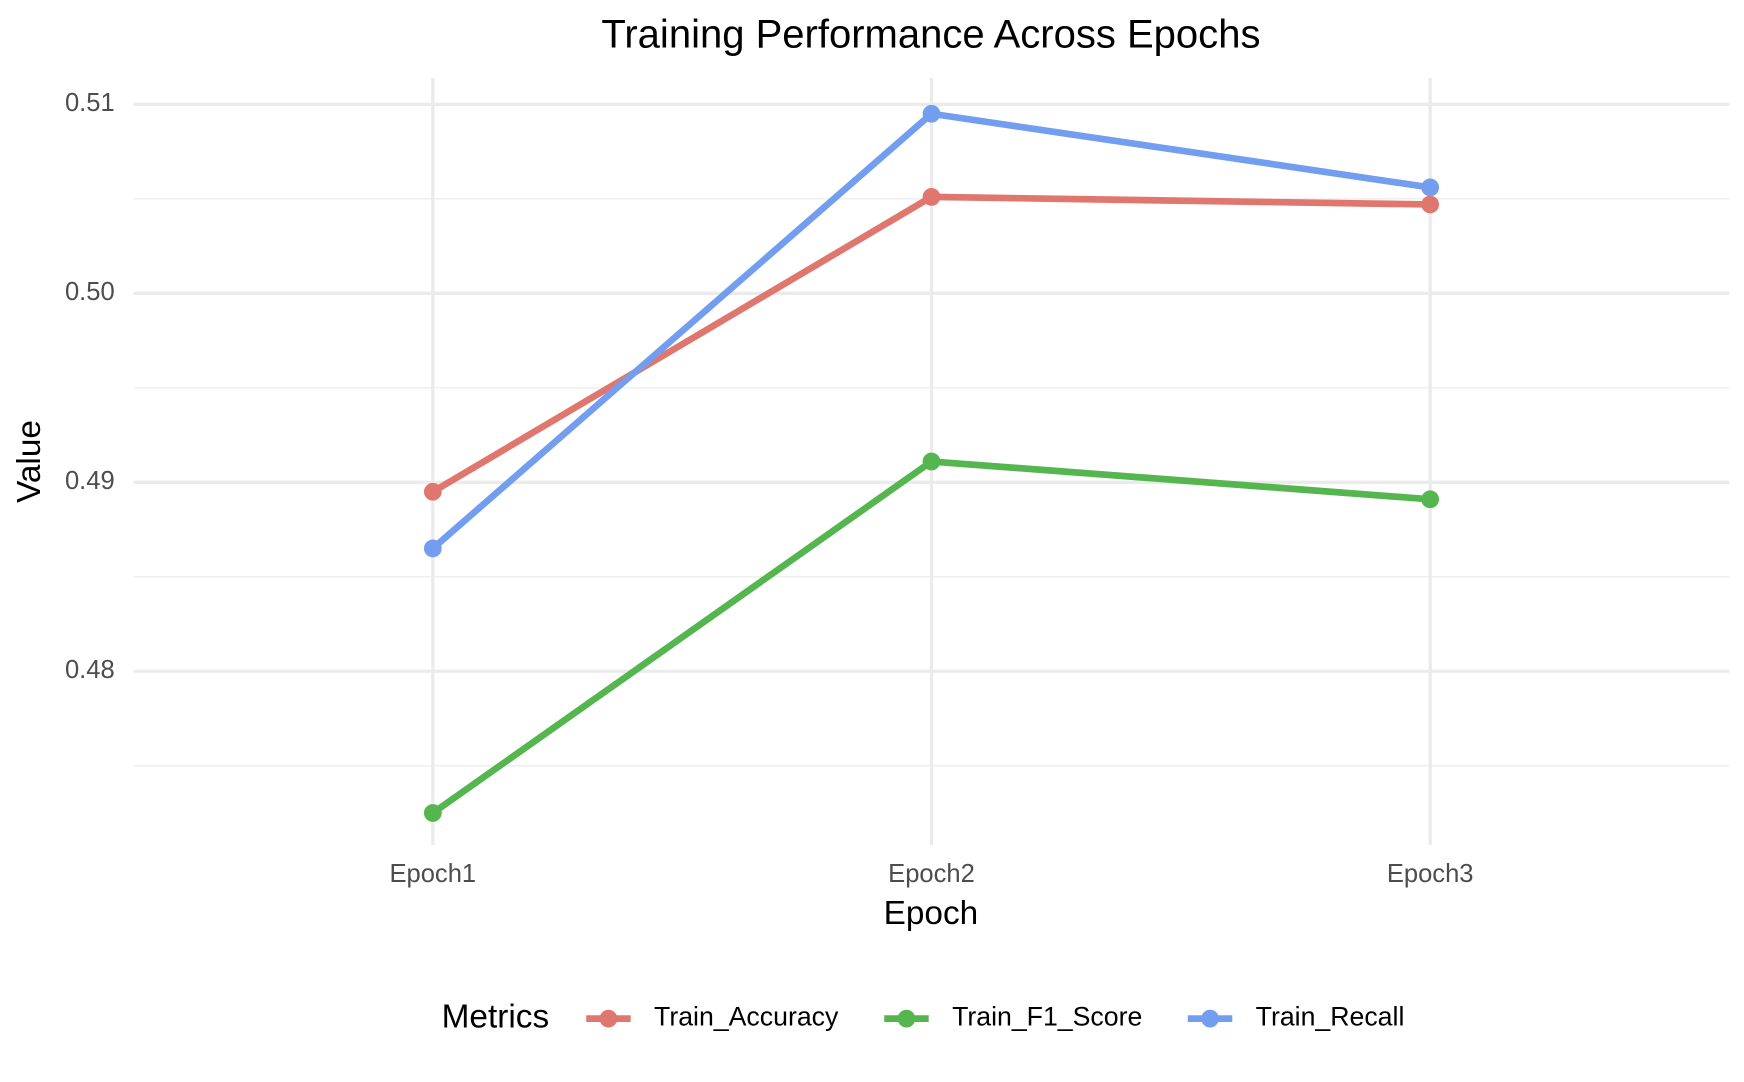  What do you see at coordinates (495, 1016) in the screenshot?
I see `legend-title: Metrics` at bounding box center [495, 1016].